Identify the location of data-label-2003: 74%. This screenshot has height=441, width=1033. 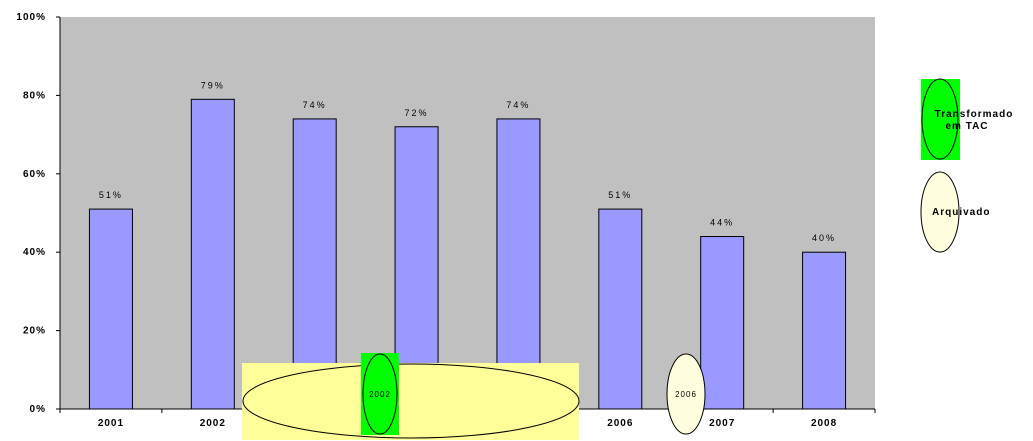
(315, 105).